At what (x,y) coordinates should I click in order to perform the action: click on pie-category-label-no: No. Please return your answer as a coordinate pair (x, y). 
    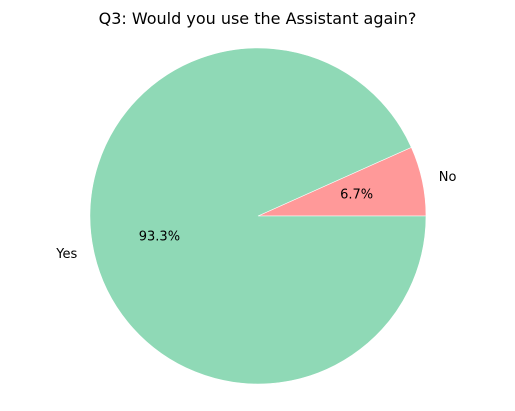
    Looking at the image, I should click on (448, 177).